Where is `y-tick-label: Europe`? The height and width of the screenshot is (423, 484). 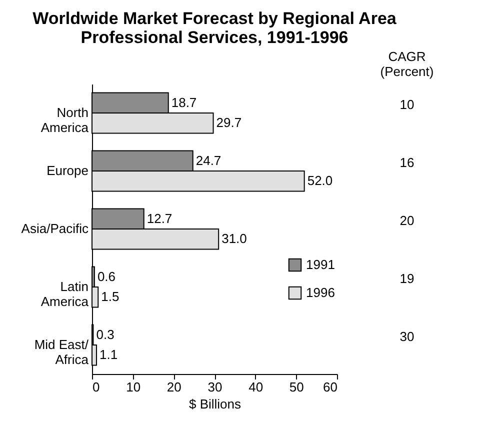
y-tick-label: Europe is located at coordinates (67, 170).